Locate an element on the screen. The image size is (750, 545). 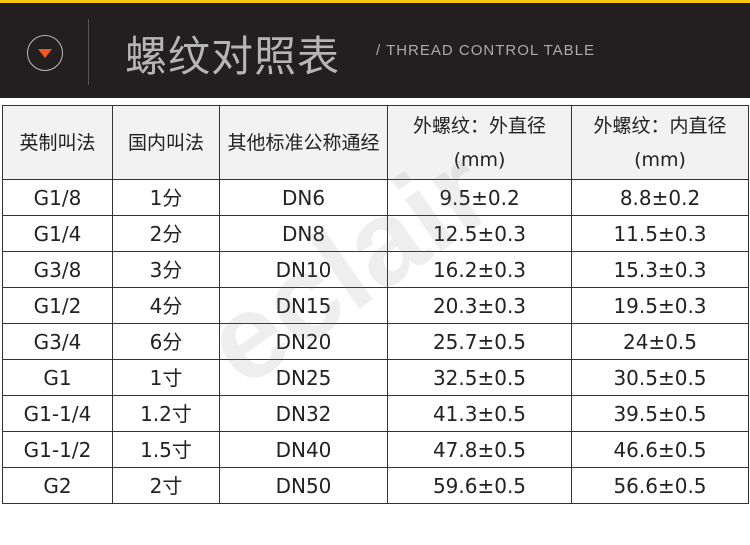
table-cell: DN40 is located at coordinates (303, 449).